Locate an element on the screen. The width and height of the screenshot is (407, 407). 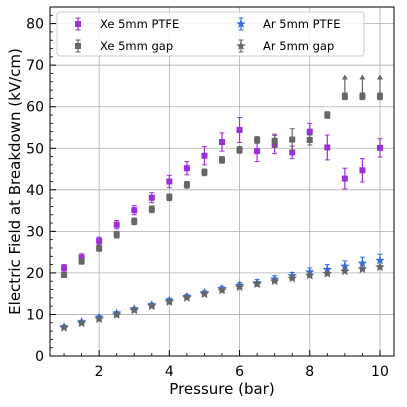
legend-entry: Xe 5mm gap is located at coordinates (124, 46).